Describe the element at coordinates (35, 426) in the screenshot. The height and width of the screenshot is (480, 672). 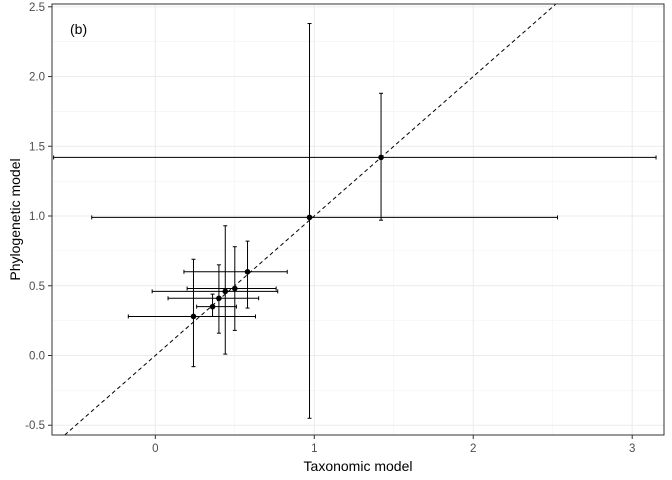
I see `y-tick-label: -0.5` at that location.